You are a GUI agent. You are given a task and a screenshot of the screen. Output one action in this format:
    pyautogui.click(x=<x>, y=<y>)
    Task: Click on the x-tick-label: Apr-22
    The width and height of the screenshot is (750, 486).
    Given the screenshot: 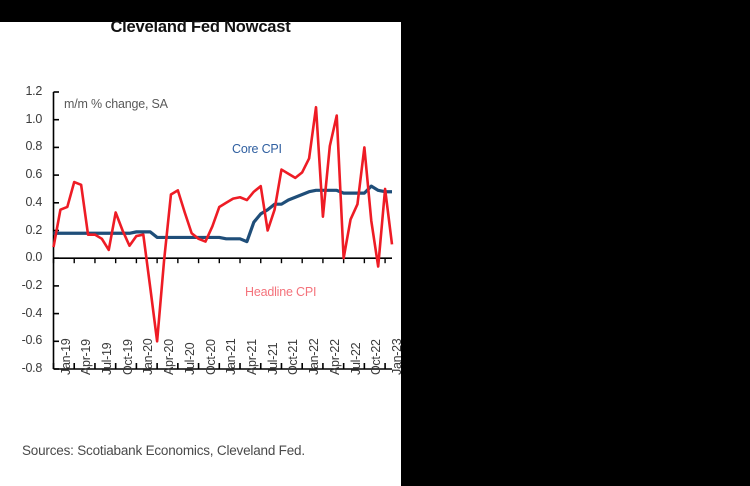 What is the action you would take?
    pyautogui.click(x=334, y=357)
    